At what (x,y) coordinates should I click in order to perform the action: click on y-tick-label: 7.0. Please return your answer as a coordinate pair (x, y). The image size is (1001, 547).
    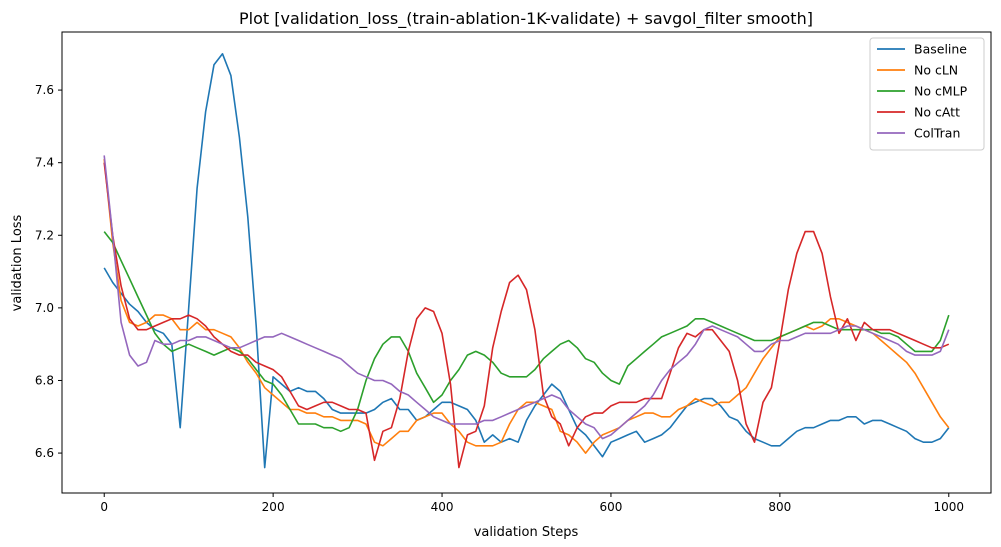
    Looking at the image, I should click on (44, 308).